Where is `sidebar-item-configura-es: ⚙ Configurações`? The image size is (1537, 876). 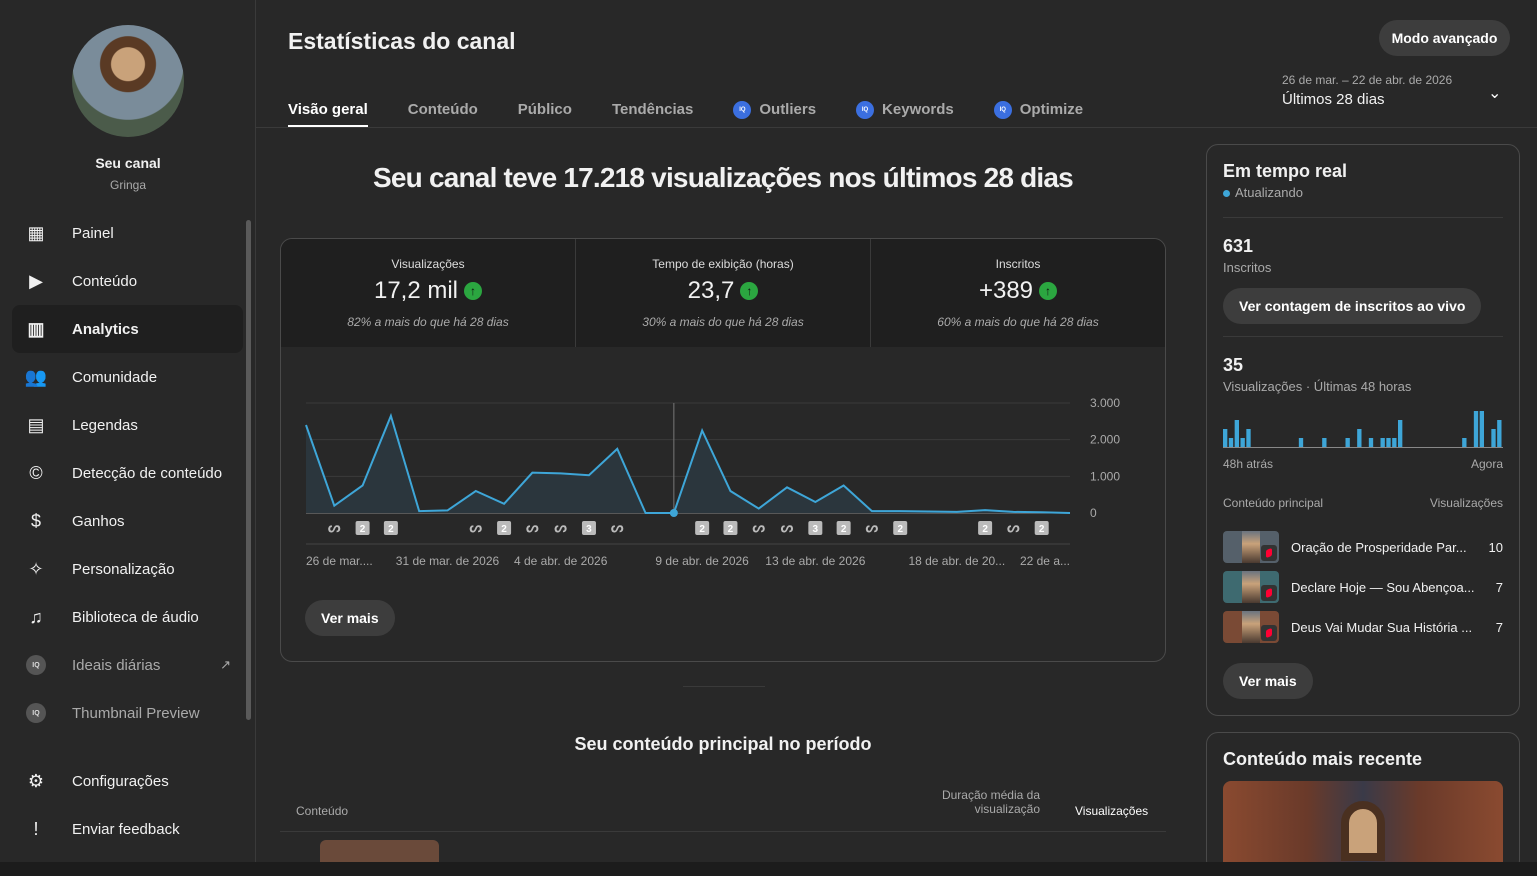 sidebar-item-configura-es: ⚙ Configurações is located at coordinates (127, 781).